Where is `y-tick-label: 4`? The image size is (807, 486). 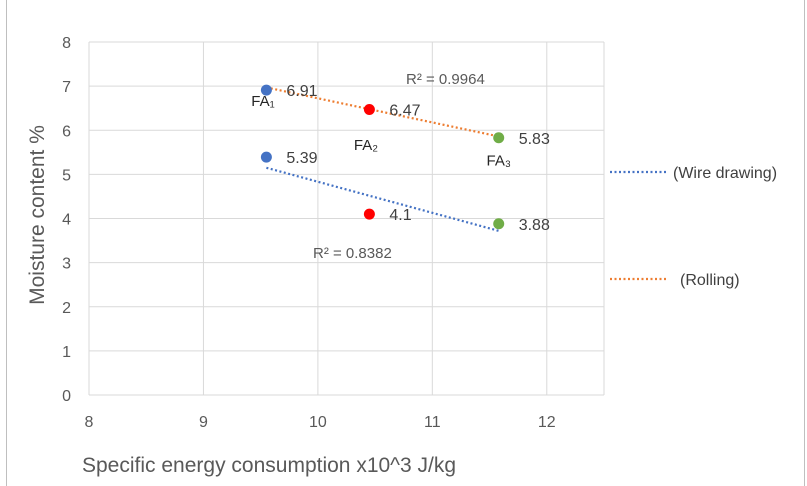
y-tick-label: 4 is located at coordinates (66, 220).